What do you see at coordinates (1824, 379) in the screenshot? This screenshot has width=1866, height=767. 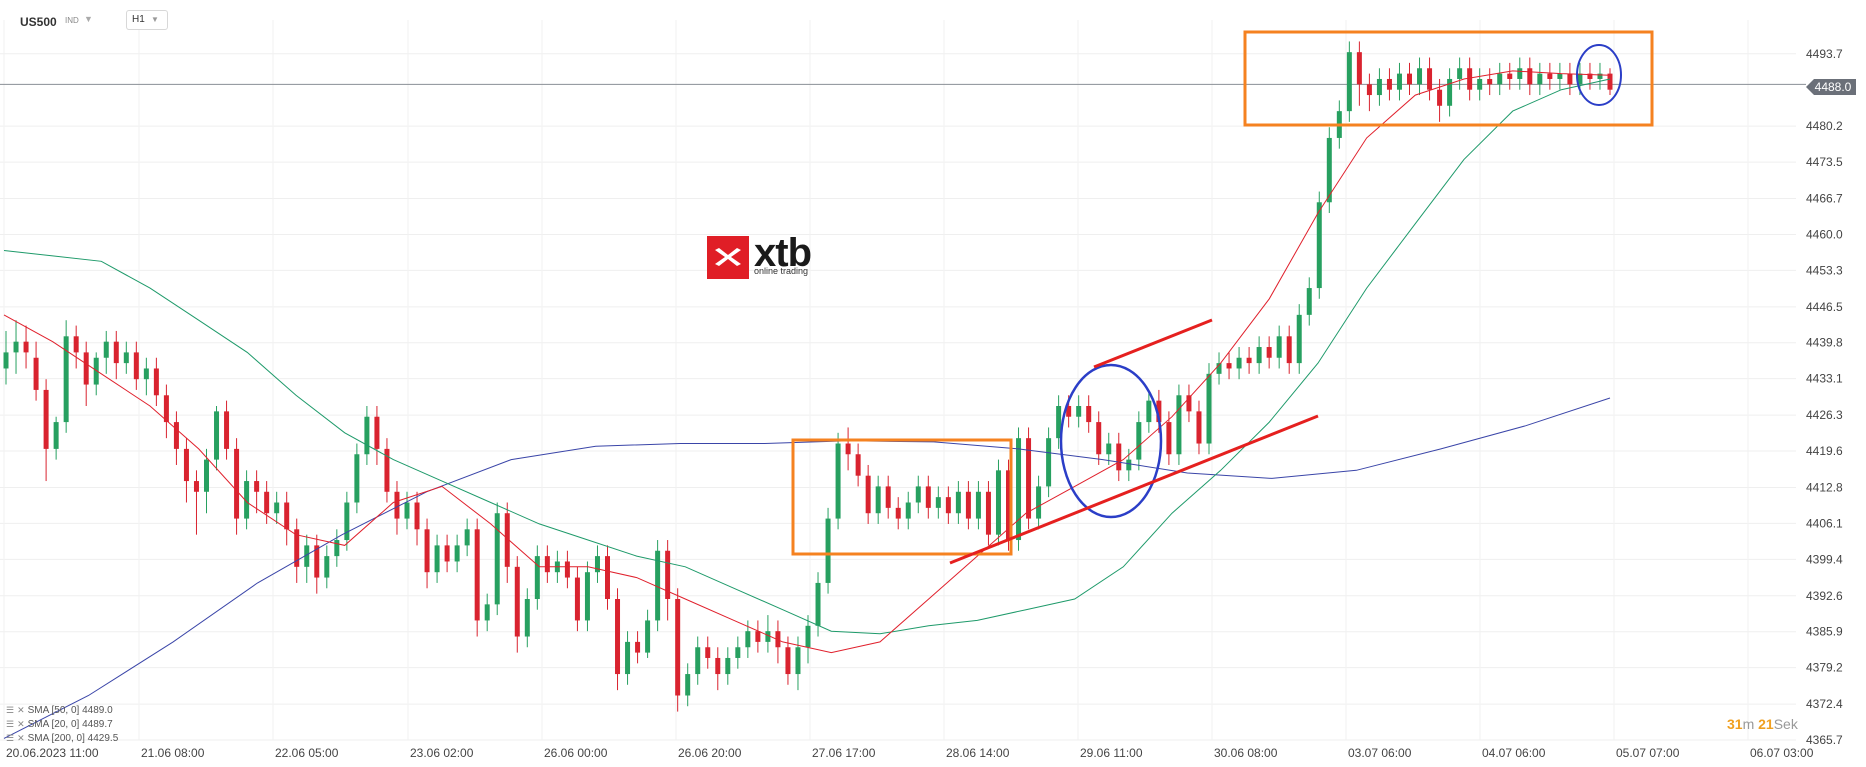 I see `y-tick-label: 4433.1` at bounding box center [1824, 379].